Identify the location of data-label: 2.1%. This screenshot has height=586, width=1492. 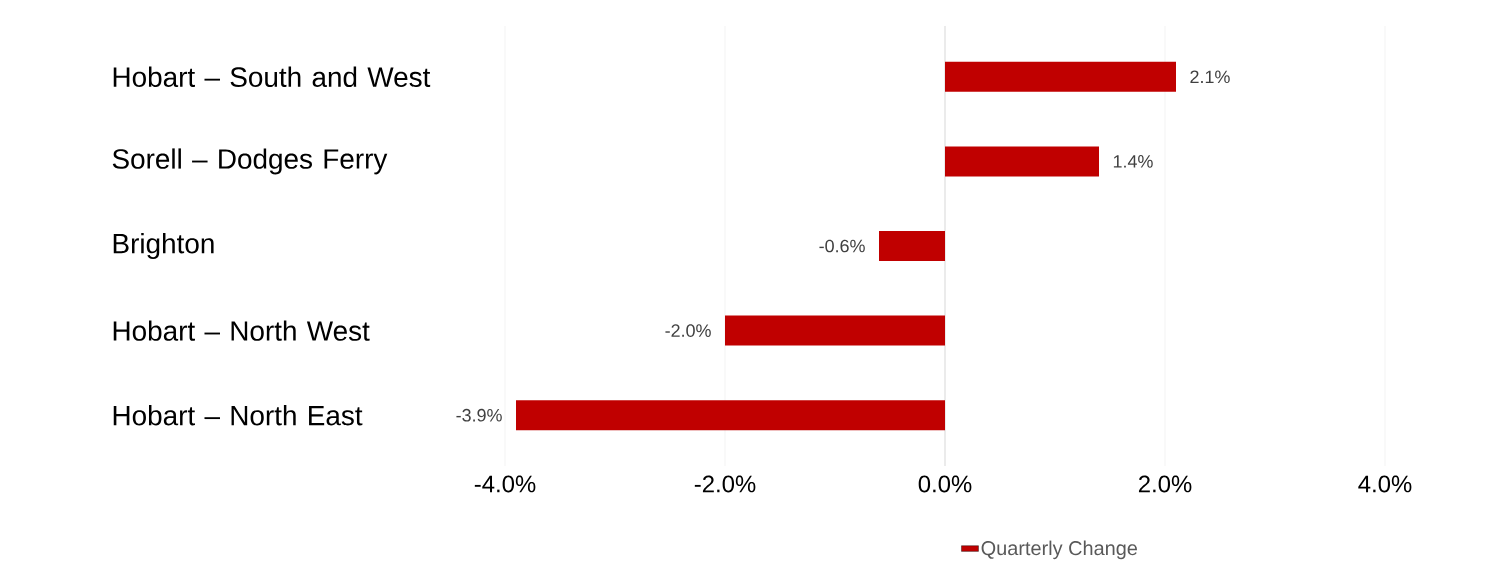
(1210, 77).